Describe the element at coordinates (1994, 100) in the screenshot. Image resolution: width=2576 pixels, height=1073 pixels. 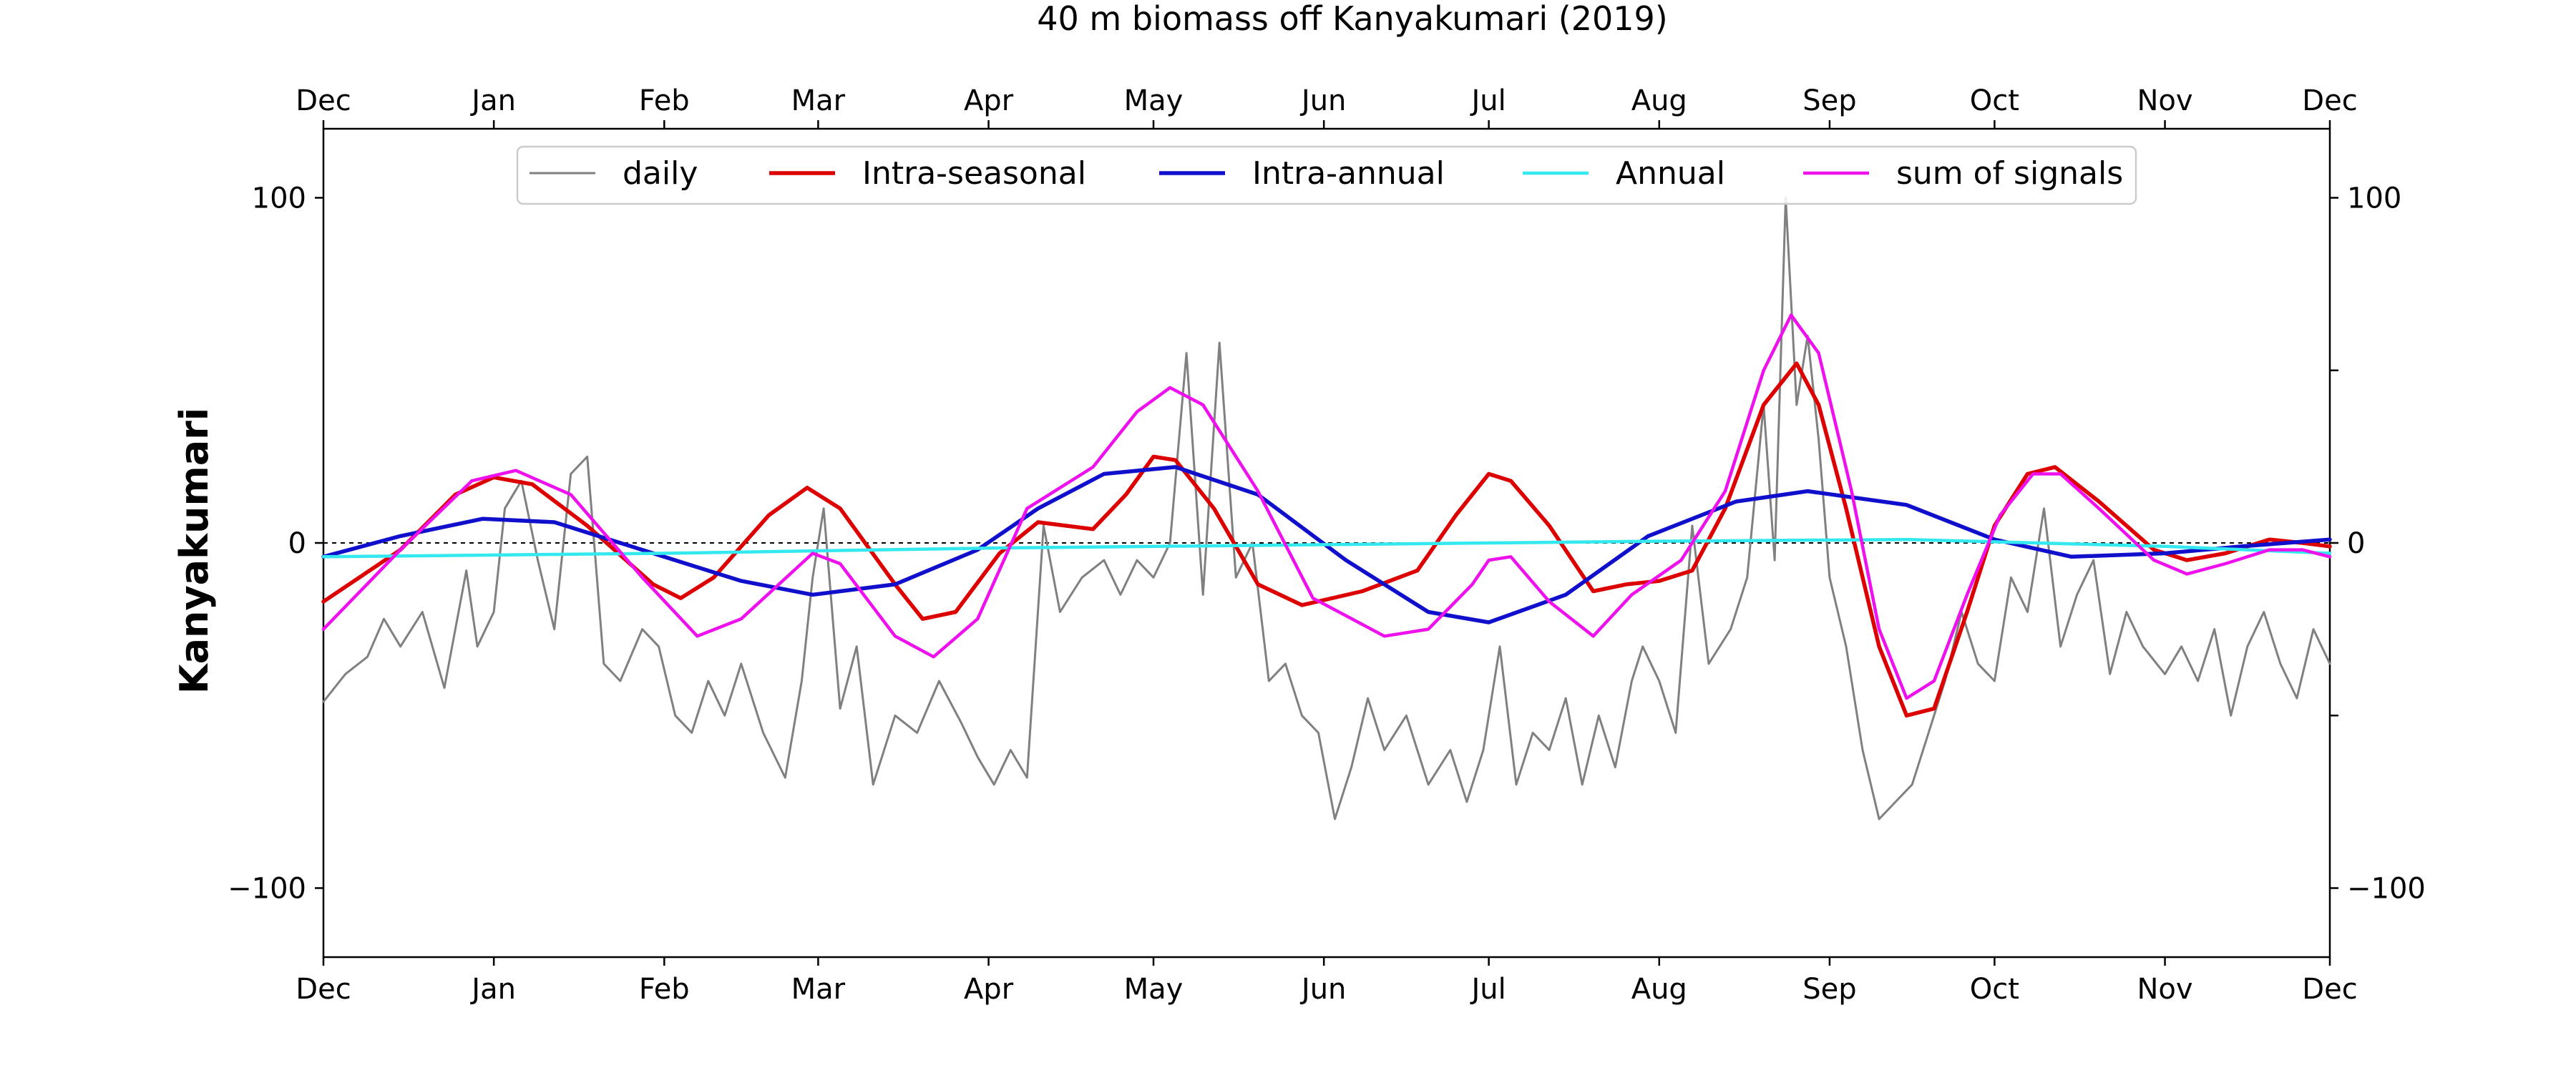
I see `x-tick-label-top: Oct` at that location.